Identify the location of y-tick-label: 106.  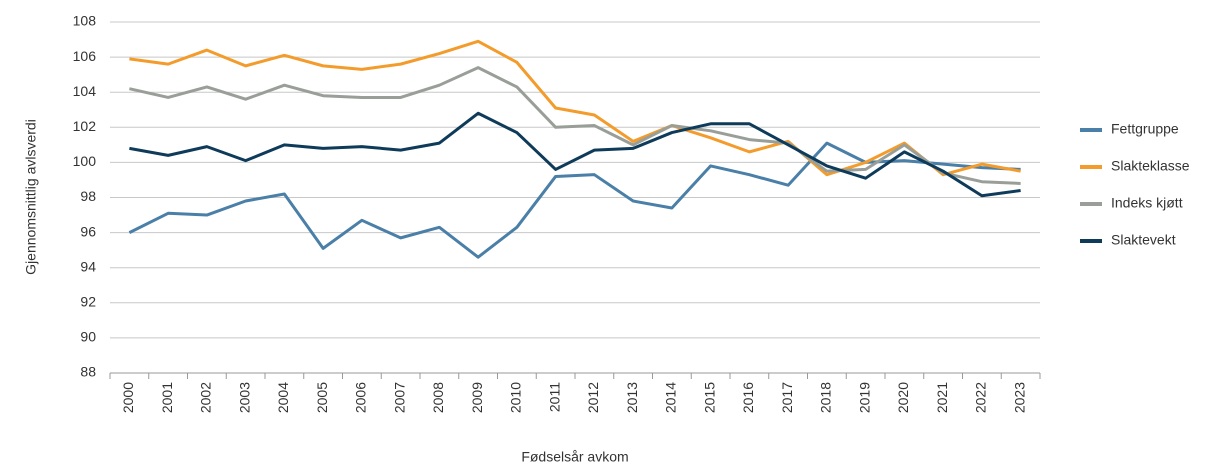
(85, 56).